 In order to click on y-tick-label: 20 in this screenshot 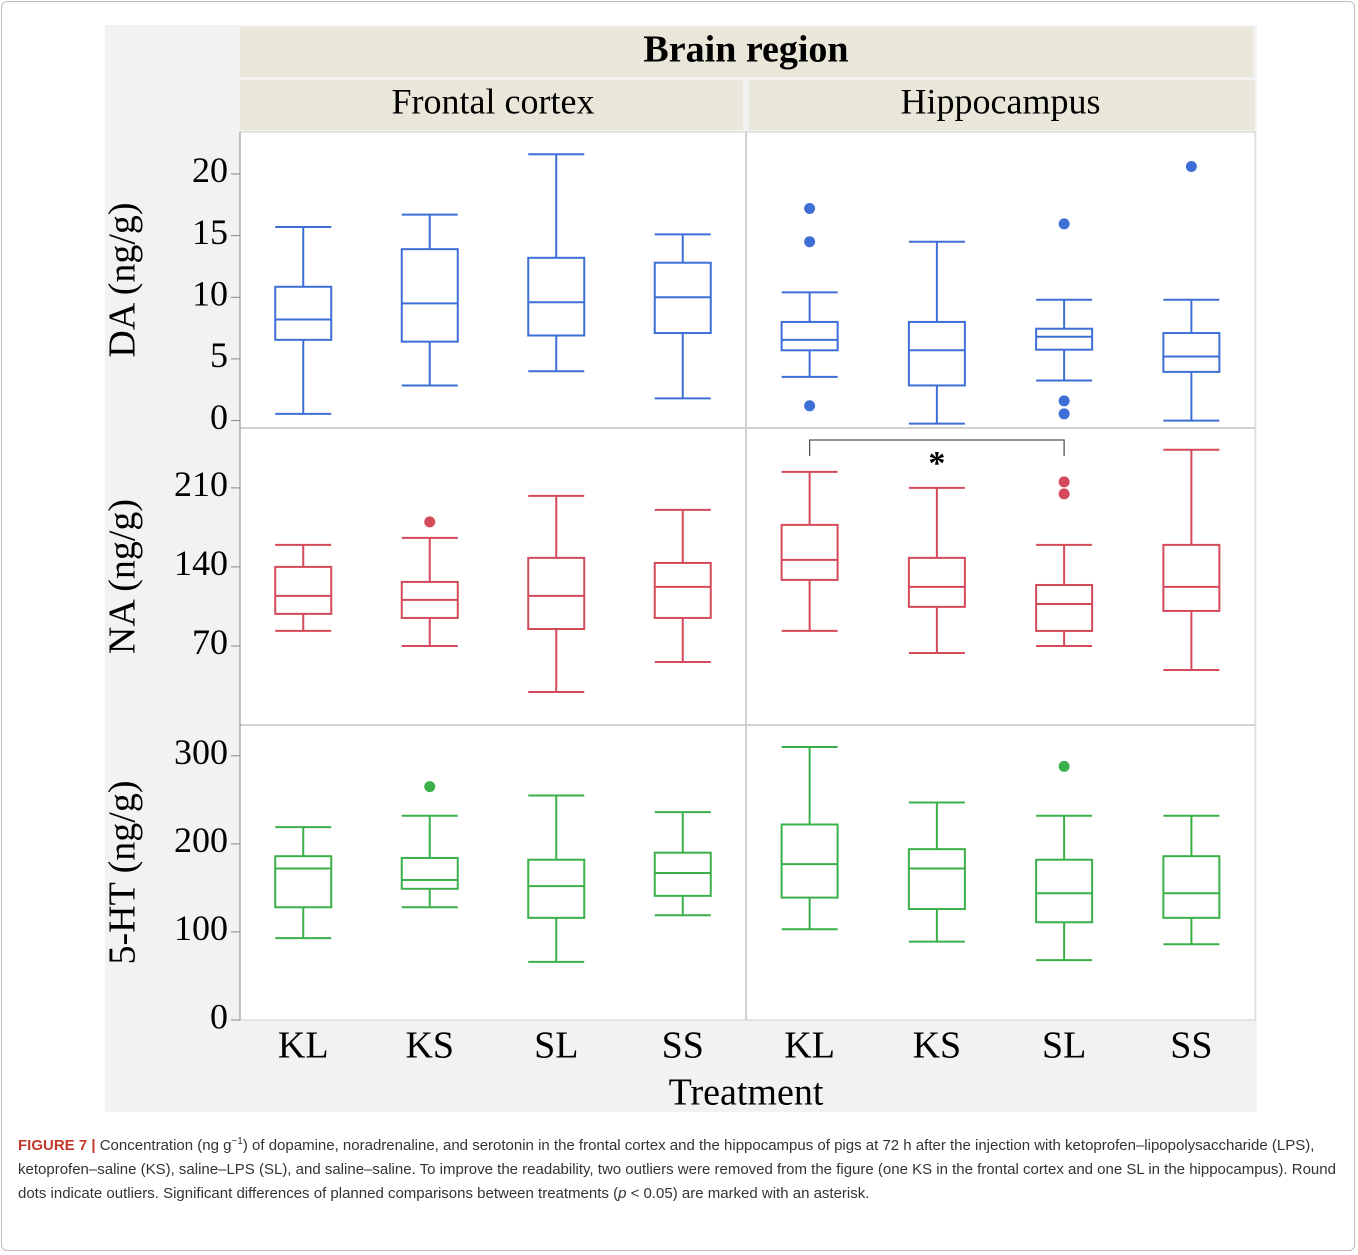, I will do `click(210, 170)`.